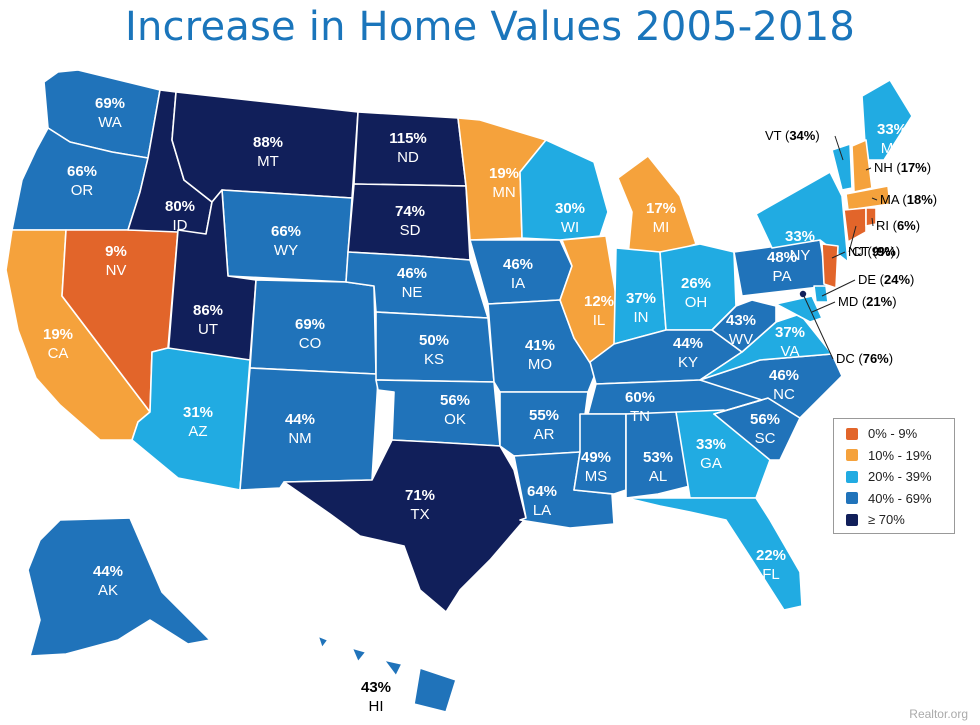 This screenshot has height=725, width=980. I want to click on state-abbr-id: ID, so click(180, 225).